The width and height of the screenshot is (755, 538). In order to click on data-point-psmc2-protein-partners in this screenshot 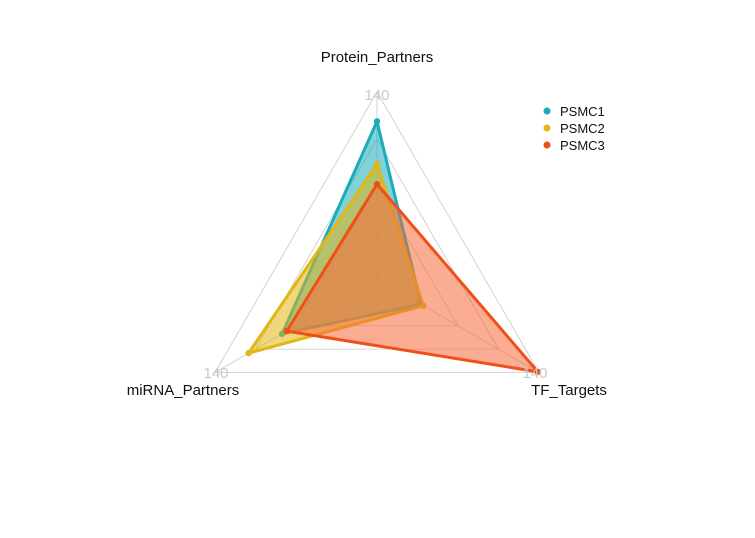, I will do `click(377, 164)`.